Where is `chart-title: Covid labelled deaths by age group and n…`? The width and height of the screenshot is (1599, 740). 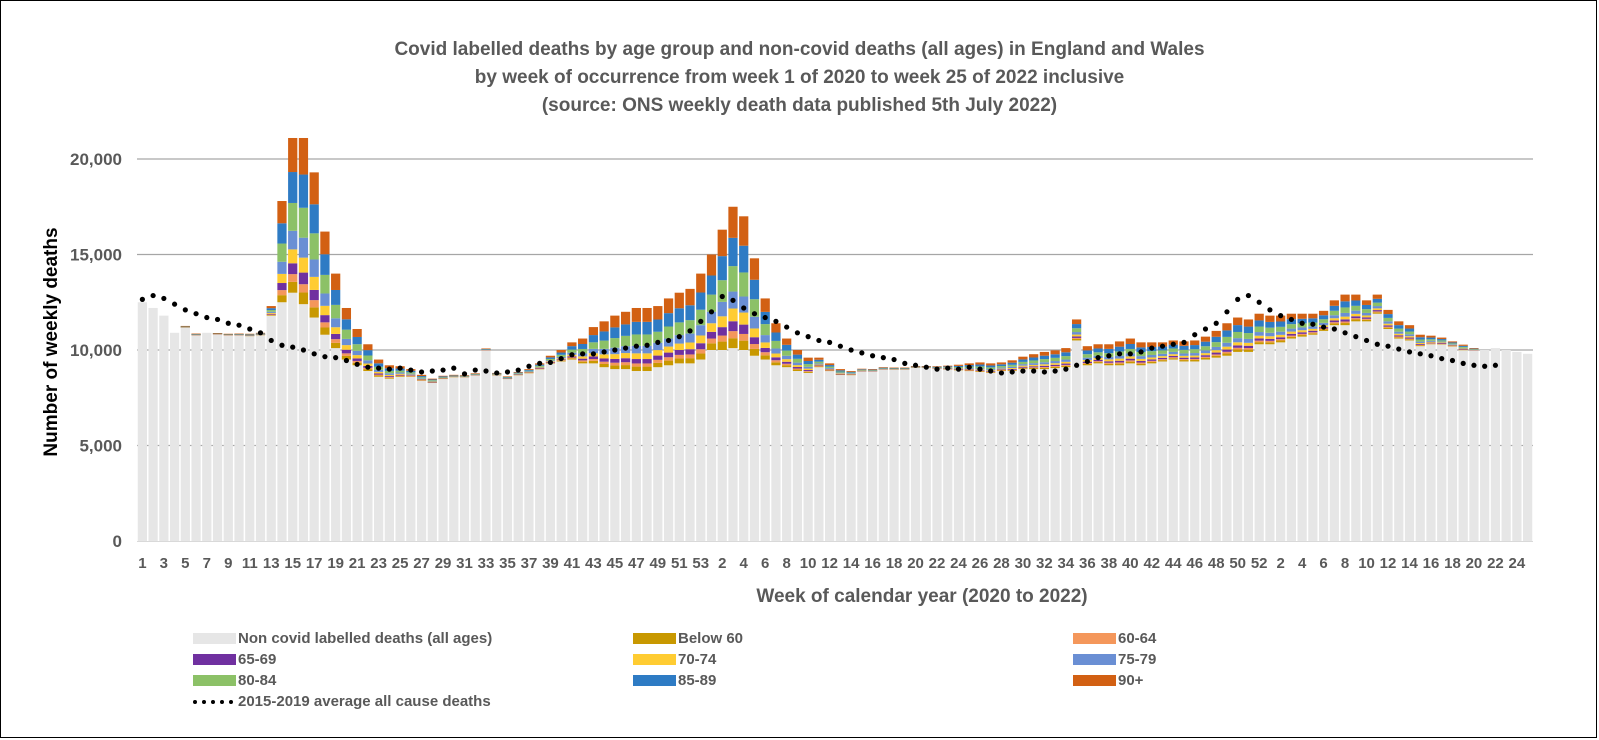
chart-title: Covid labelled deaths by age group and n… is located at coordinates (799, 78).